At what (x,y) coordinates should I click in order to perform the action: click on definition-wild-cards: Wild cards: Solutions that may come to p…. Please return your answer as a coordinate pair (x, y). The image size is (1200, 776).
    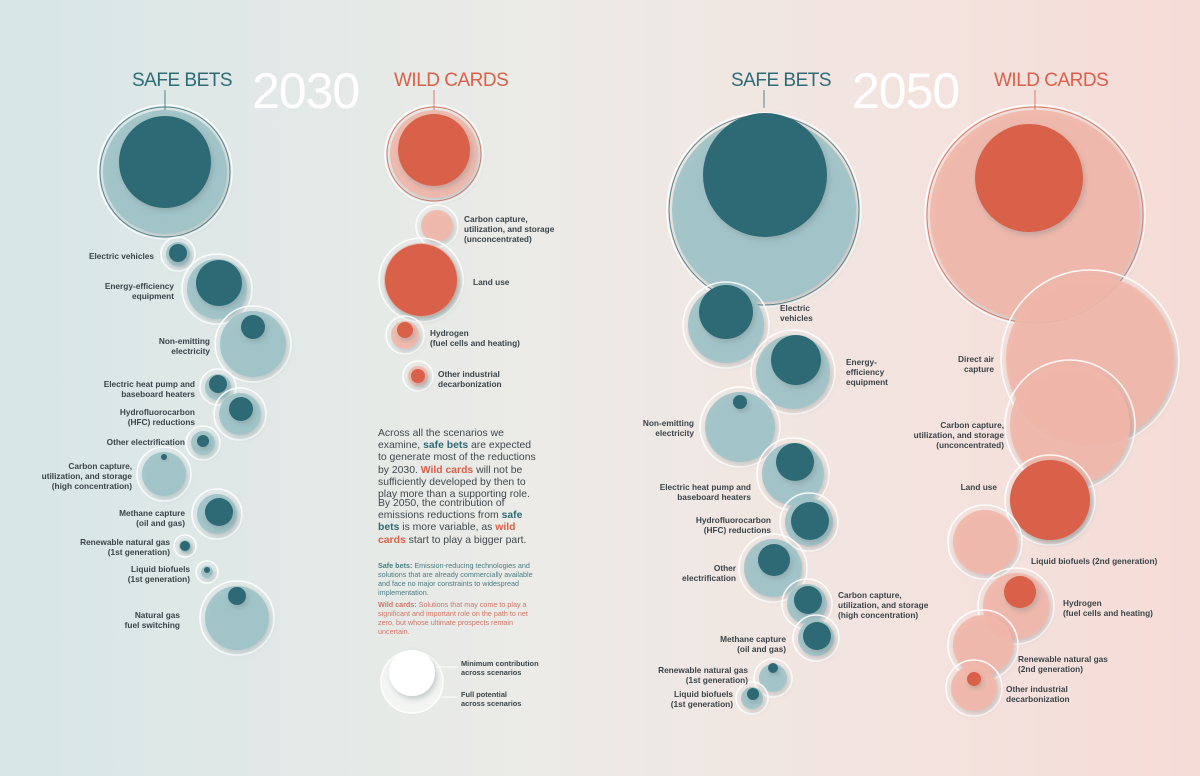
    Looking at the image, I should click on (453, 618).